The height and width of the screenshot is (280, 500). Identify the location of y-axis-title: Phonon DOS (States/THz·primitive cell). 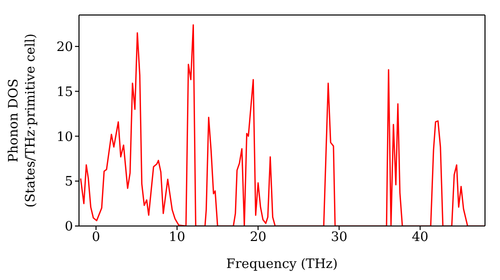
(22, 120).